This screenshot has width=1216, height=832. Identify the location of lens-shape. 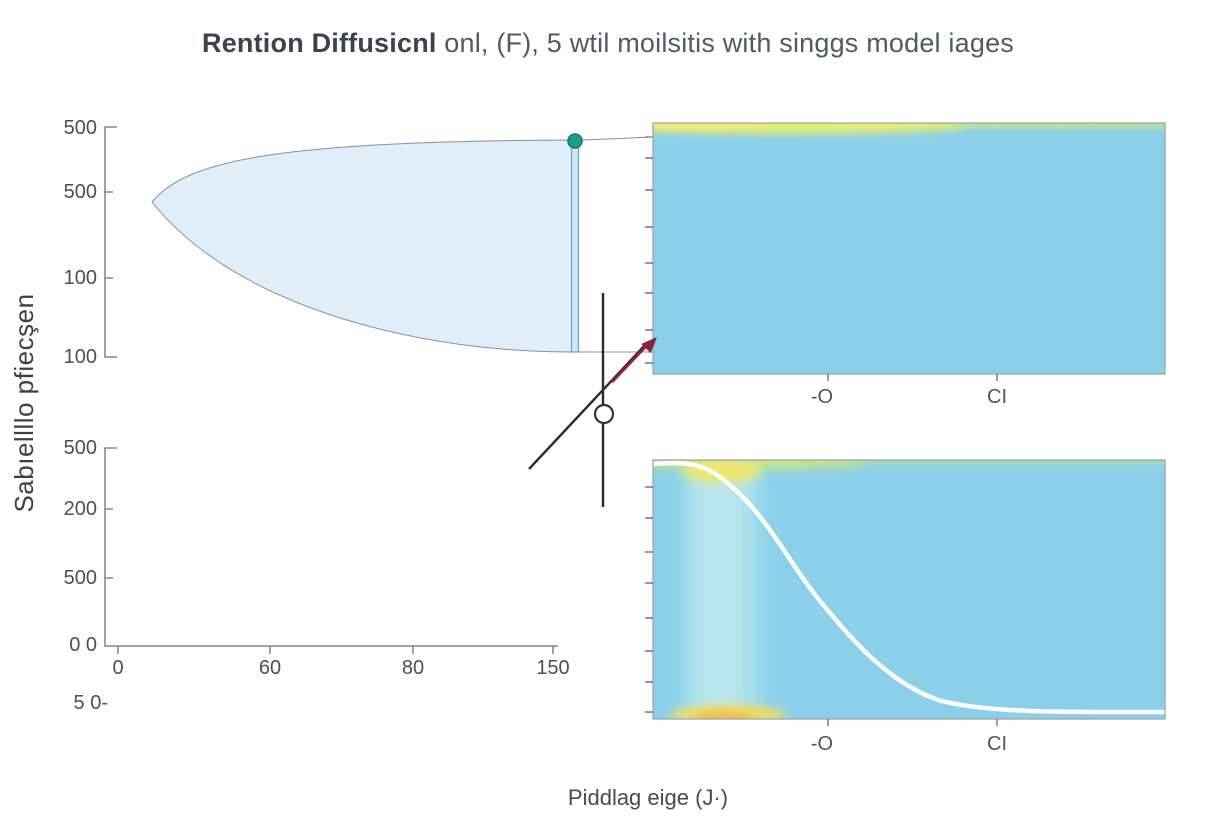
(364, 246).